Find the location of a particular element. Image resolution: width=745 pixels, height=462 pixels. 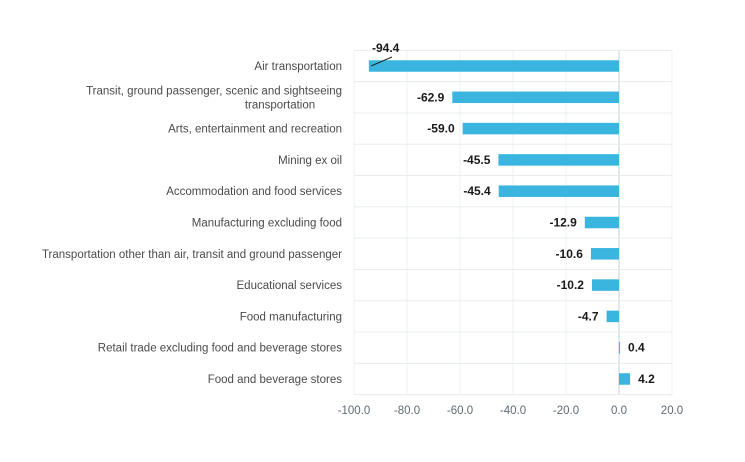

x-axis-tick-label: -40.0 is located at coordinates (513, 411).